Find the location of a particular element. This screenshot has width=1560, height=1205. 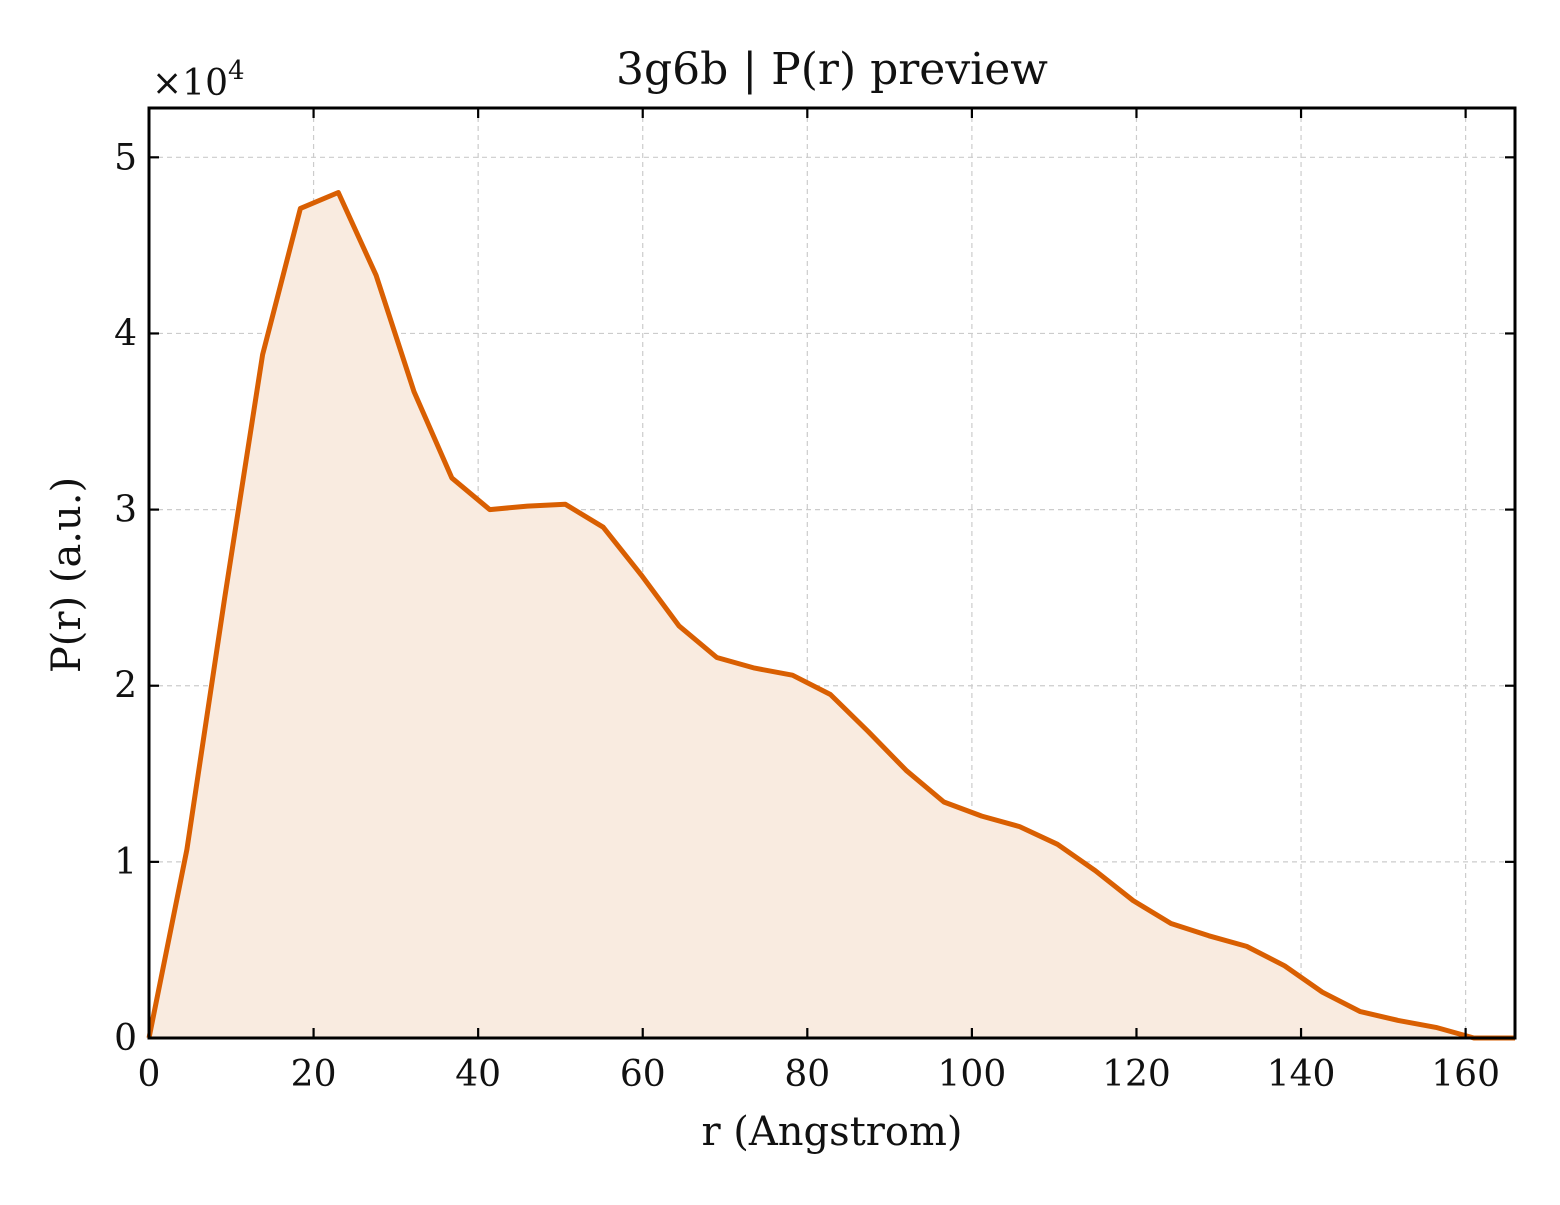

x-tick-label: 160 is located at coordinates (1465, 1074).